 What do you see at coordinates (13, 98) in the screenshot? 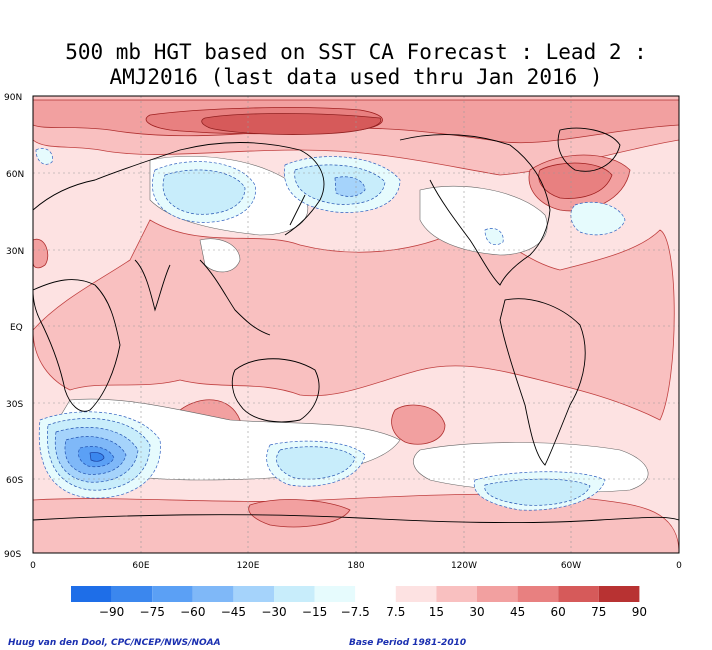
I see `lat-label-90n: 90N` at bounding box center [13, 98].